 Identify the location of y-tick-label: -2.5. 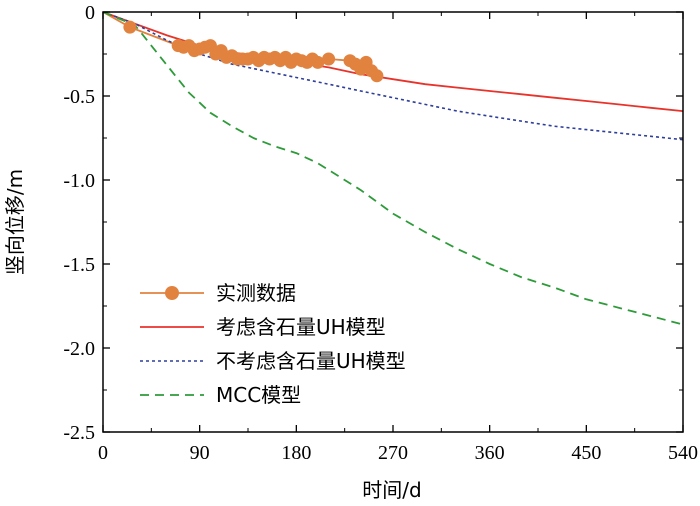
(79, 433).